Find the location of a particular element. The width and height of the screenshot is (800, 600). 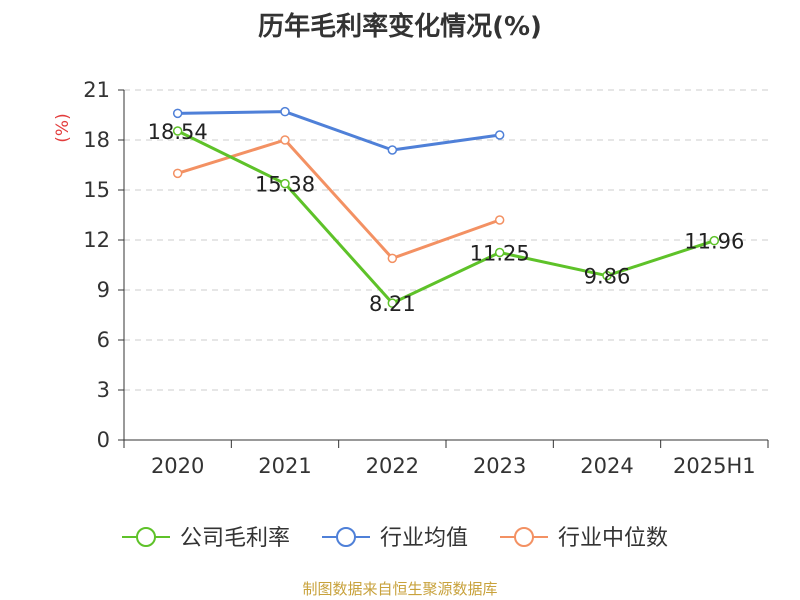

legend-item: 行业中位数 is located at coordinates (584, 538).